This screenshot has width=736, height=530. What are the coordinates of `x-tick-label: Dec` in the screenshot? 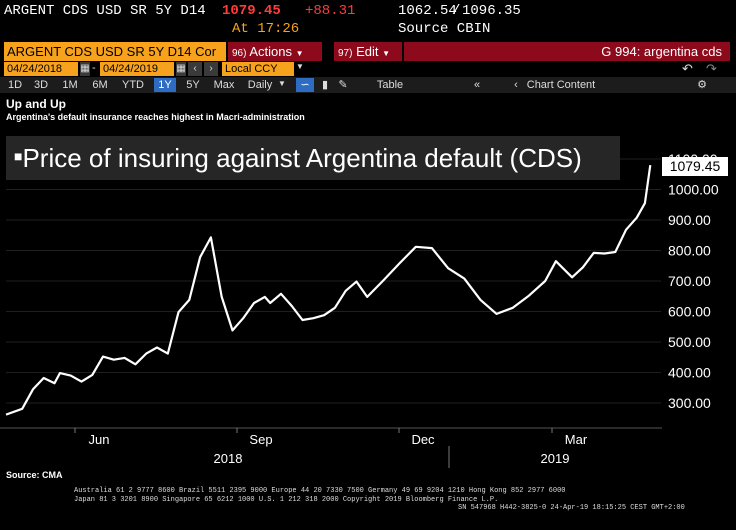 It's located at (423, 439).